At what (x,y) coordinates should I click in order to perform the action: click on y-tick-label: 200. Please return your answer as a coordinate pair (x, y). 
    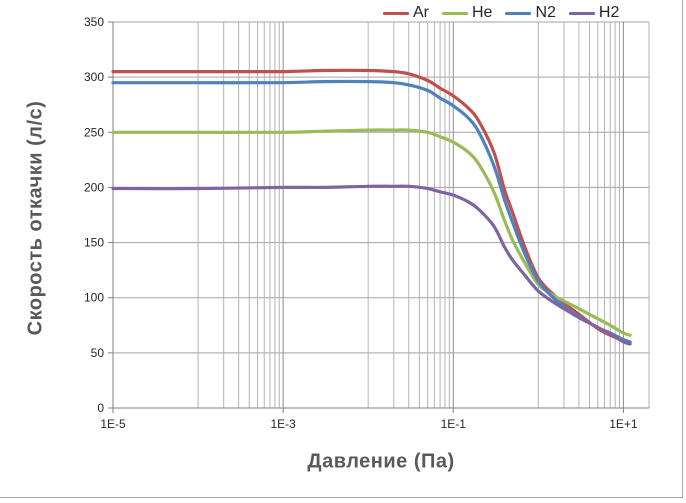
    Looking at the image, I should click on (94, 187).